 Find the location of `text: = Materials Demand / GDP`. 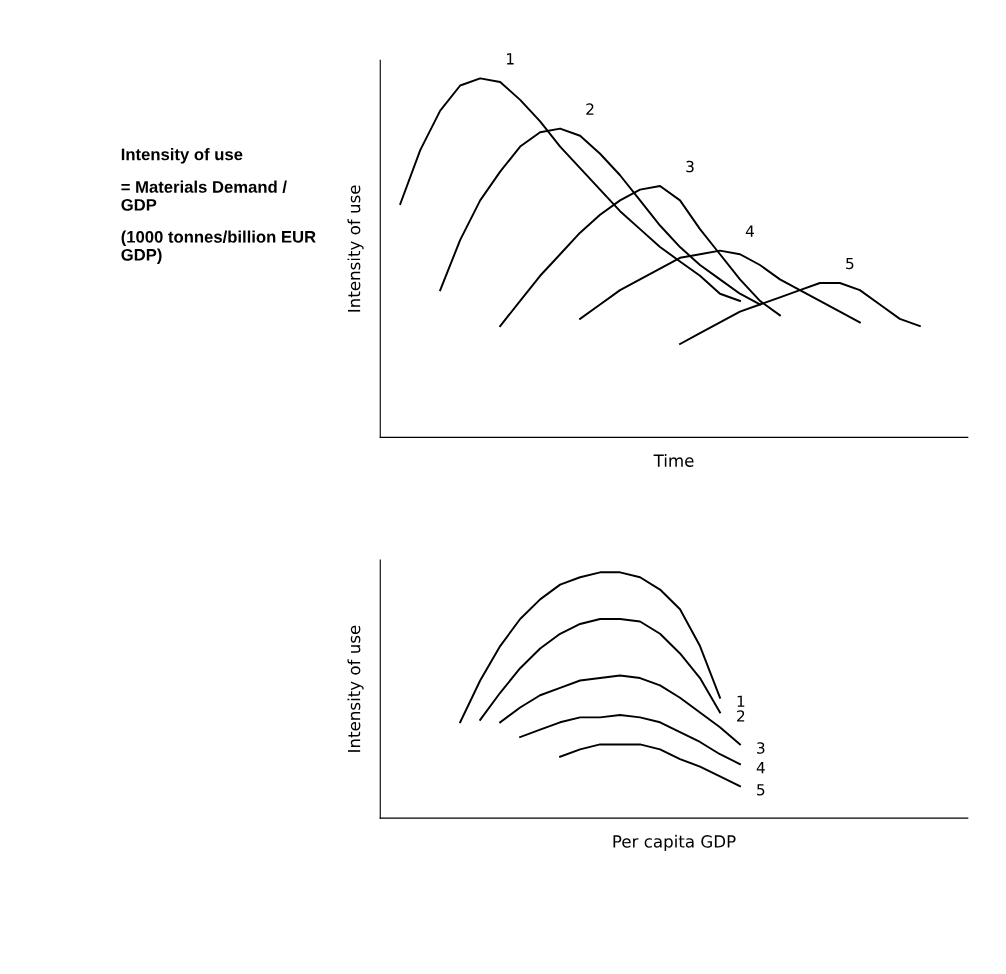

text: = Materials Demand / GDP is located at coordinates (204, 195).